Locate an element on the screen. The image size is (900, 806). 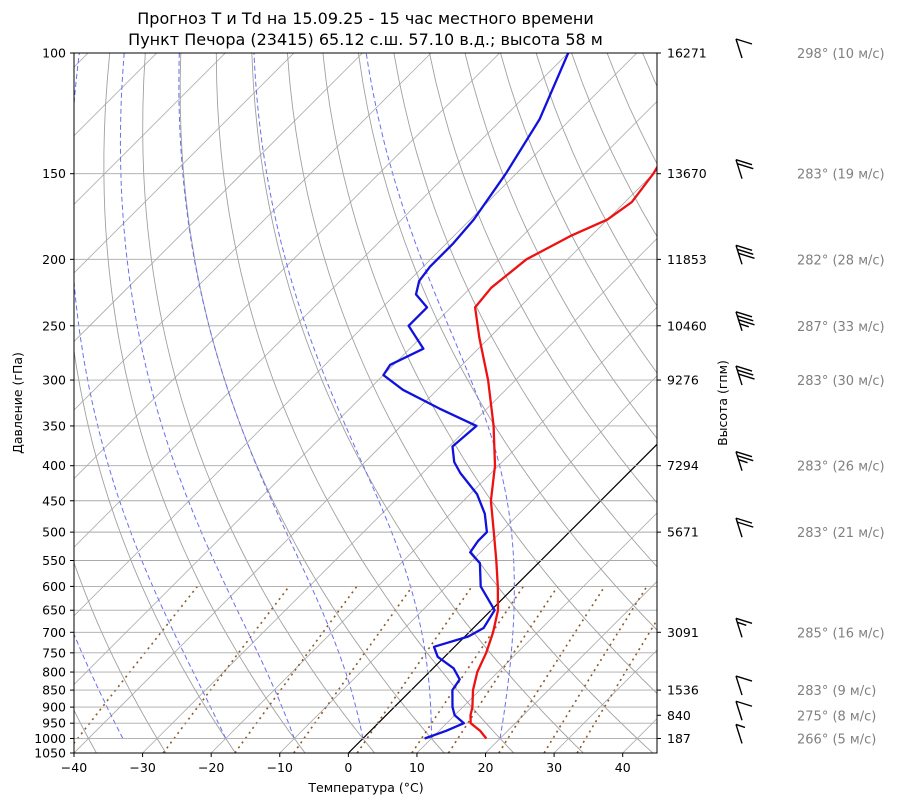
height-tick-label: 3091 is located at coordinates (683, 632).